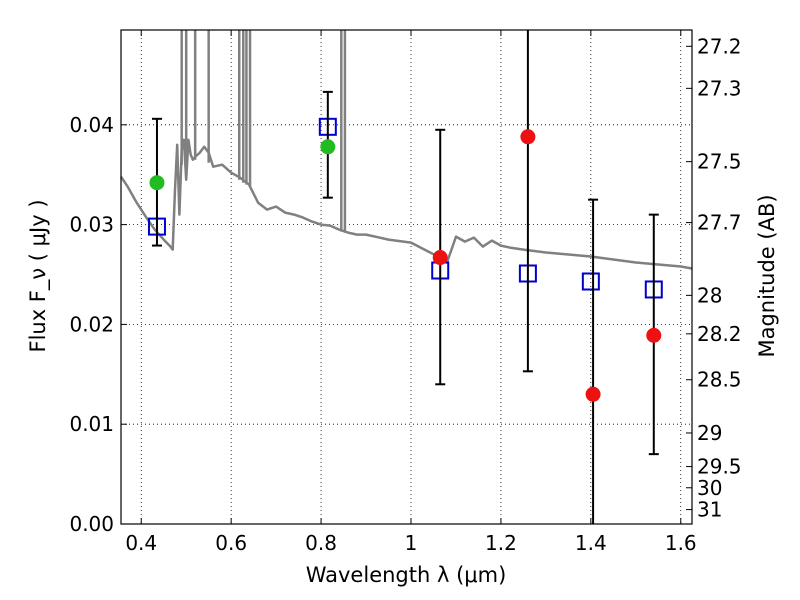  Describe the element at coordinates (719, 223) in the screenshot. I see `right-tick-label: 27.7` at that location.